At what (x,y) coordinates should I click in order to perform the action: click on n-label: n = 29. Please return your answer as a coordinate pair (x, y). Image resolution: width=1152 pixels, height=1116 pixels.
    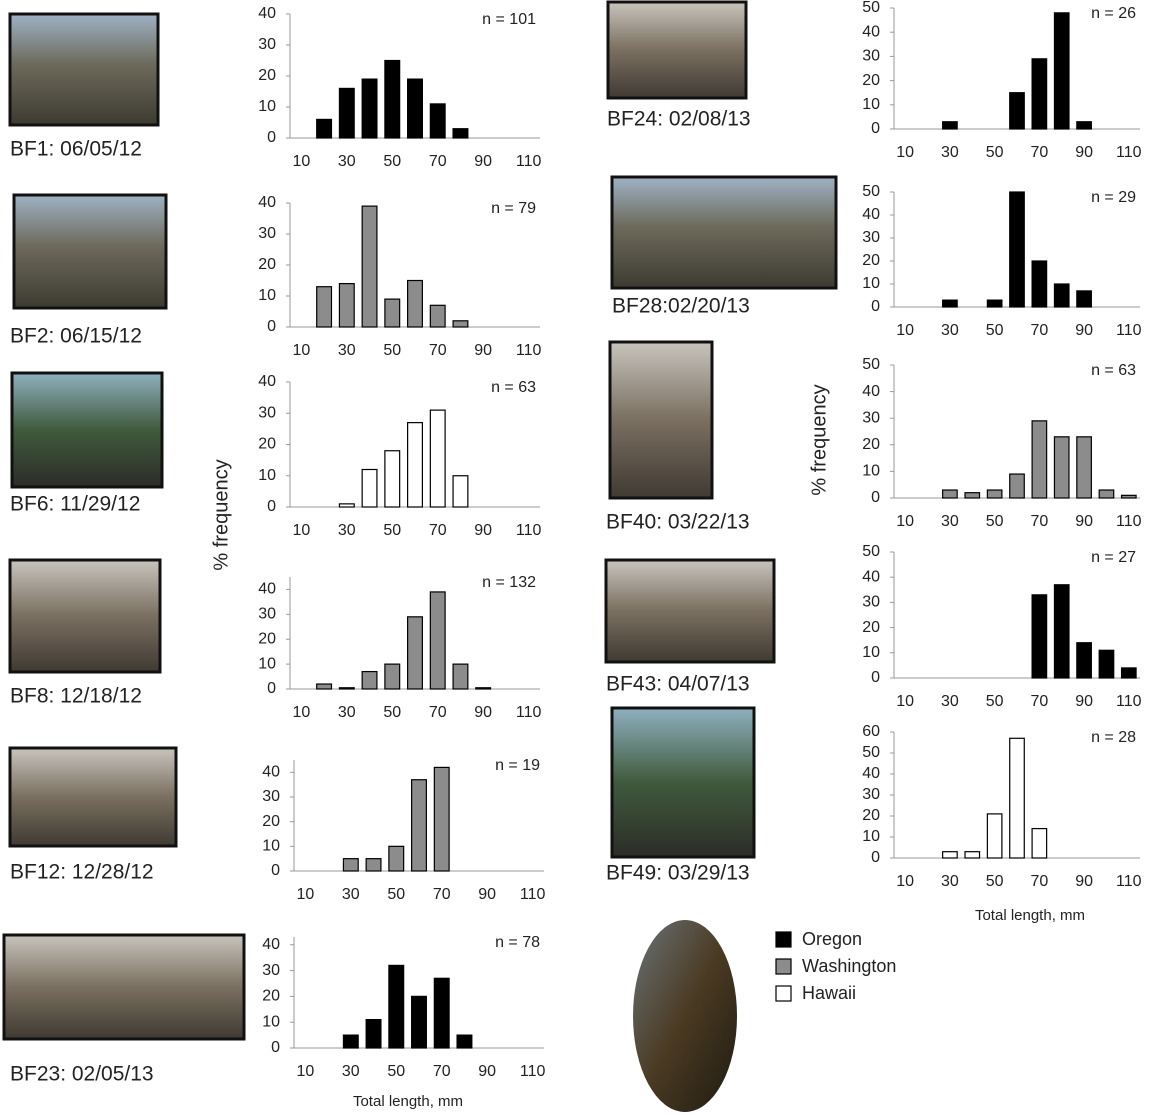
    Looking at the image, I should click on (1113, 197).